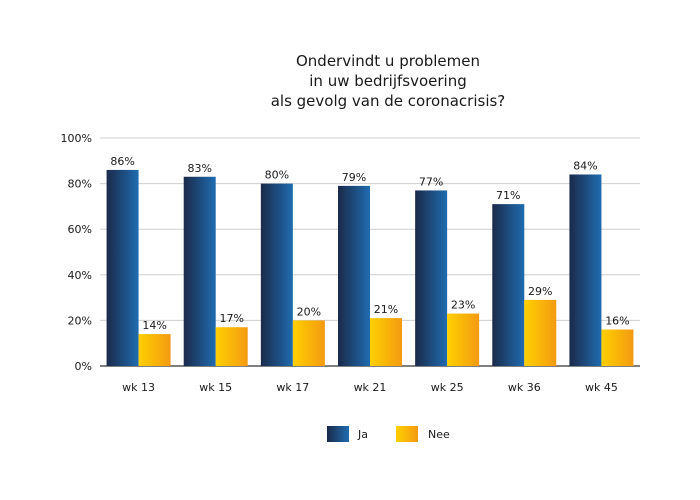 This screenshot has width=700, height=500. What do you see at coordinates (362, 434) in the screenshot?
I see `legend-ja-label: Ja` at bounding box center [362, 434].